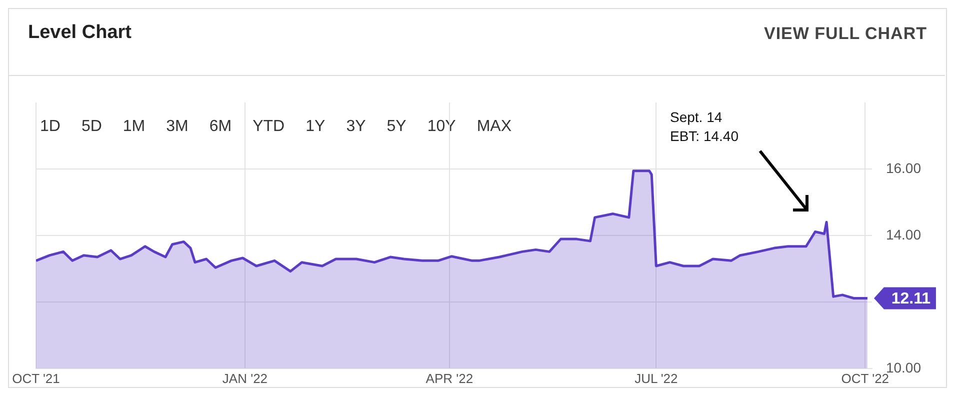 The width and height of the screenshot is (955, 394). What do you see at coordinates (656, 378) in the screenshot?
I see `x-tick-label: JUL '22` at bounding box center [656, 378].